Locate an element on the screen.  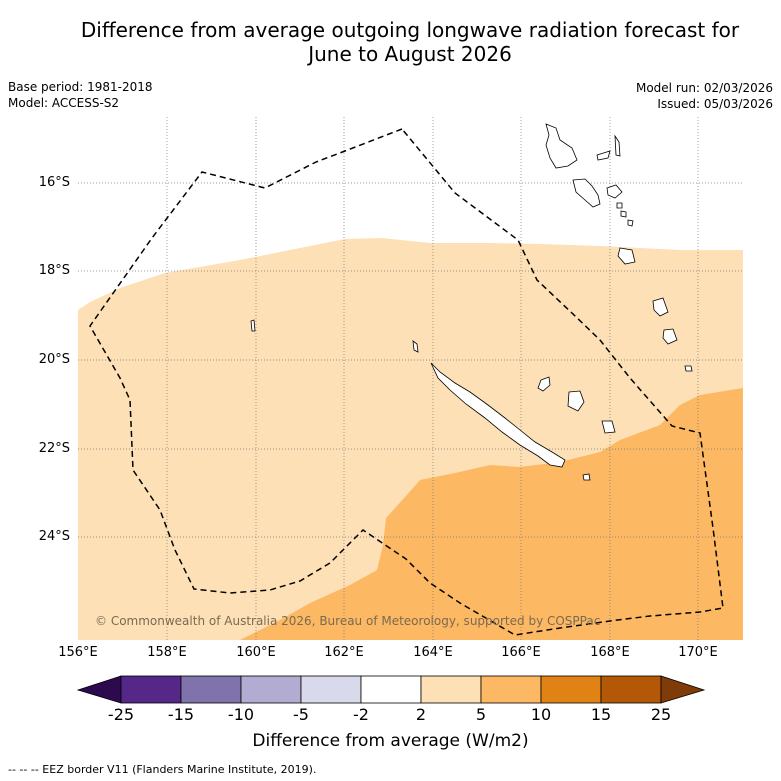
new-caledonia-island is located at coordinates (498, 415).